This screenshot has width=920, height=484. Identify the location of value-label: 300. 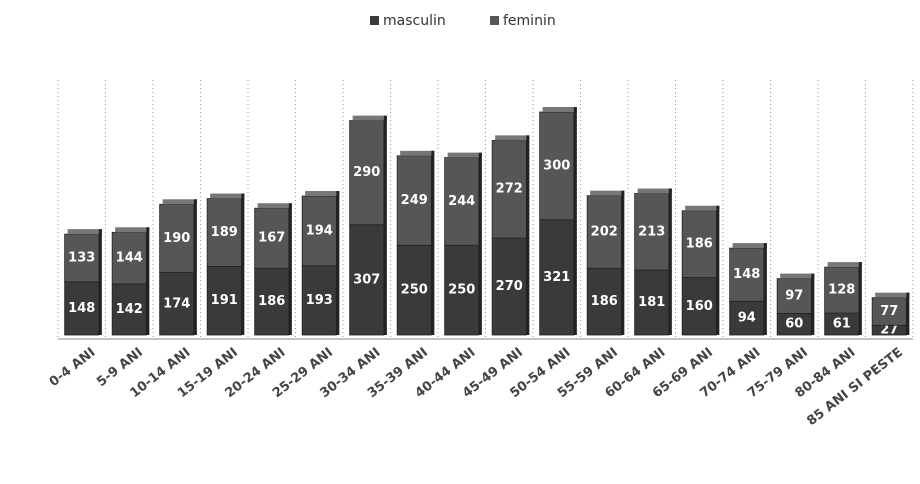
(556, 165).